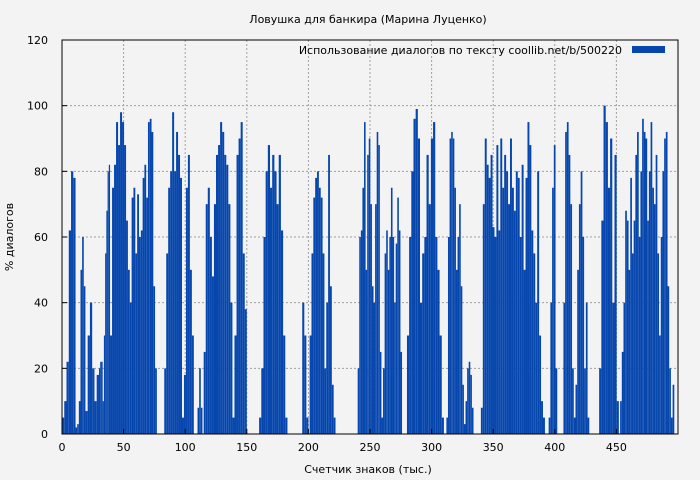 This screenshot has width=700, height=480. Describe the element at coordinates (493, 447) in the screenshot. I see `x-tick-label: 350` at that location.